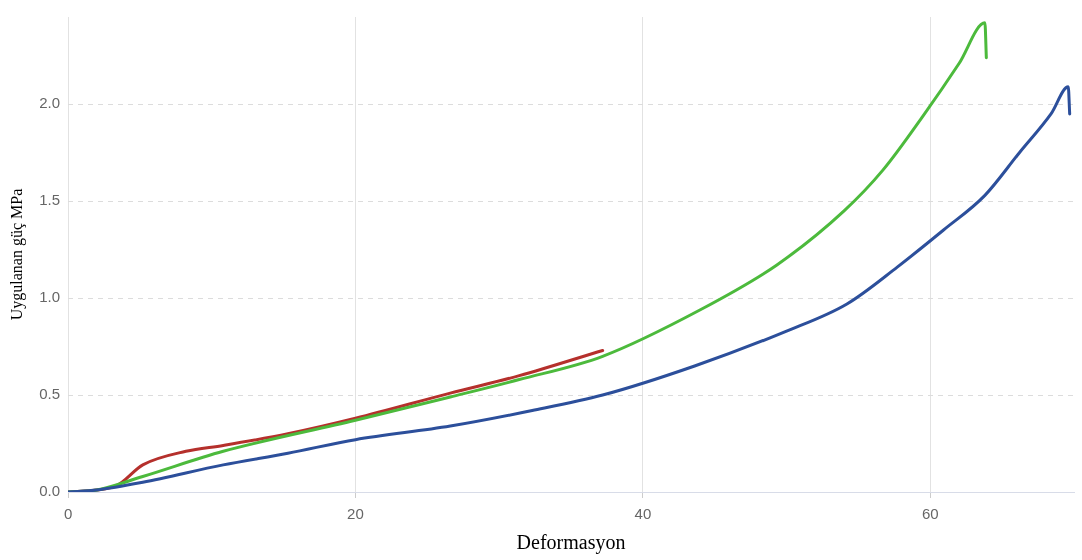 This screenshot has width=1082, height=560. Describe the element at coordinates (50, 200) in the screenshot. I see `y-tick-label: 1.5` at that location.